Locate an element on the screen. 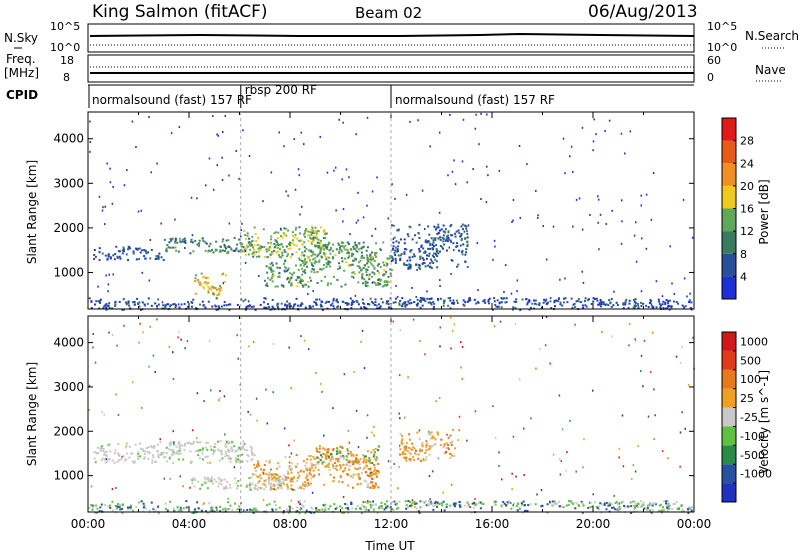 The width and height of the screenshot is (800, 554). colorbar-swatch is located at coordinates (729, 360).